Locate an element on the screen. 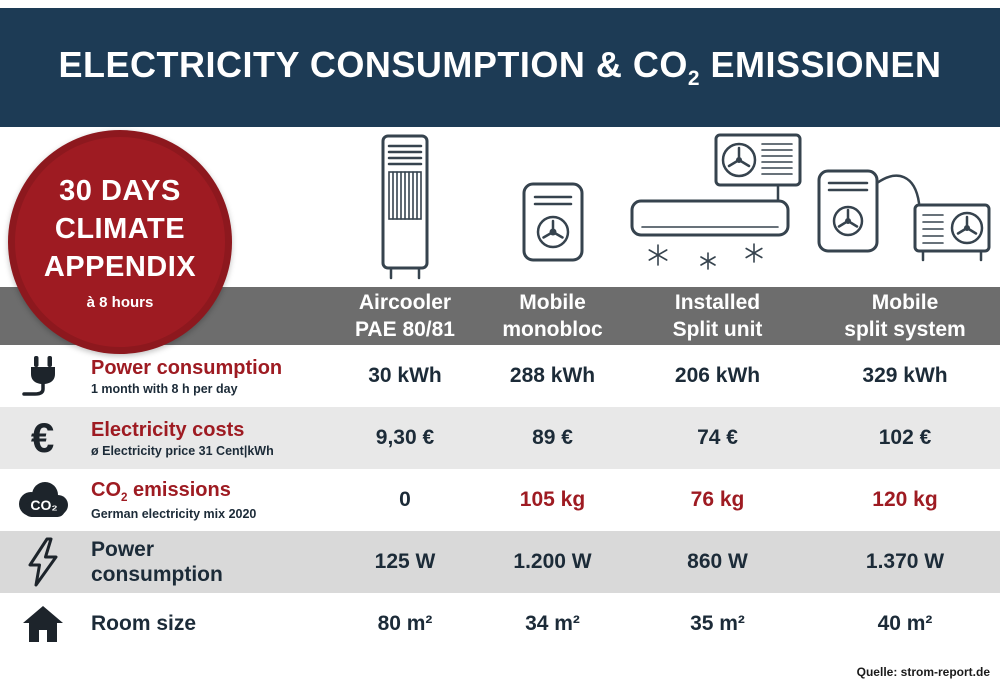 This screenshot has height=689, width=1000. source-credit: Quelle: strom-report.de is located at coordinates (923, 672).